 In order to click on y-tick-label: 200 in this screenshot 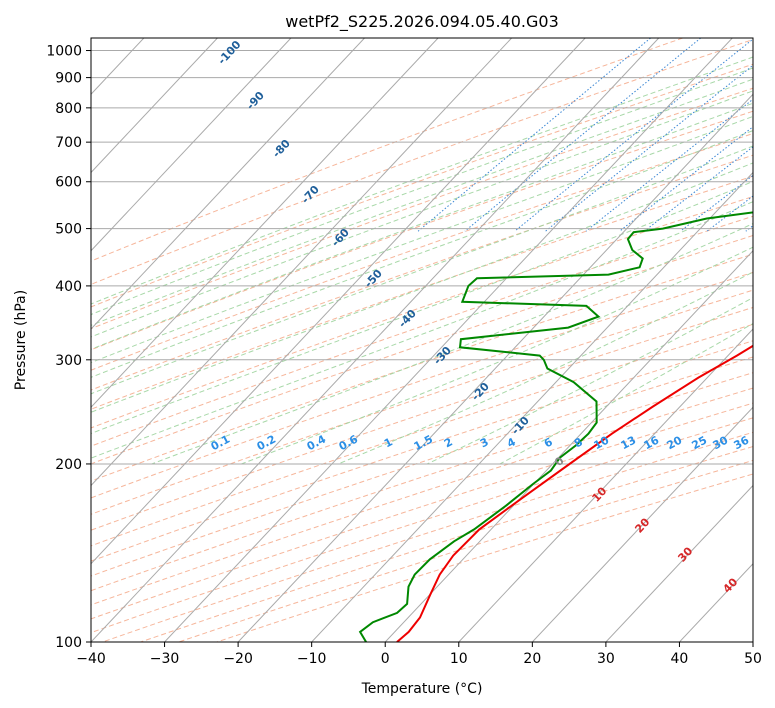, I will do `click(68, 465)`.